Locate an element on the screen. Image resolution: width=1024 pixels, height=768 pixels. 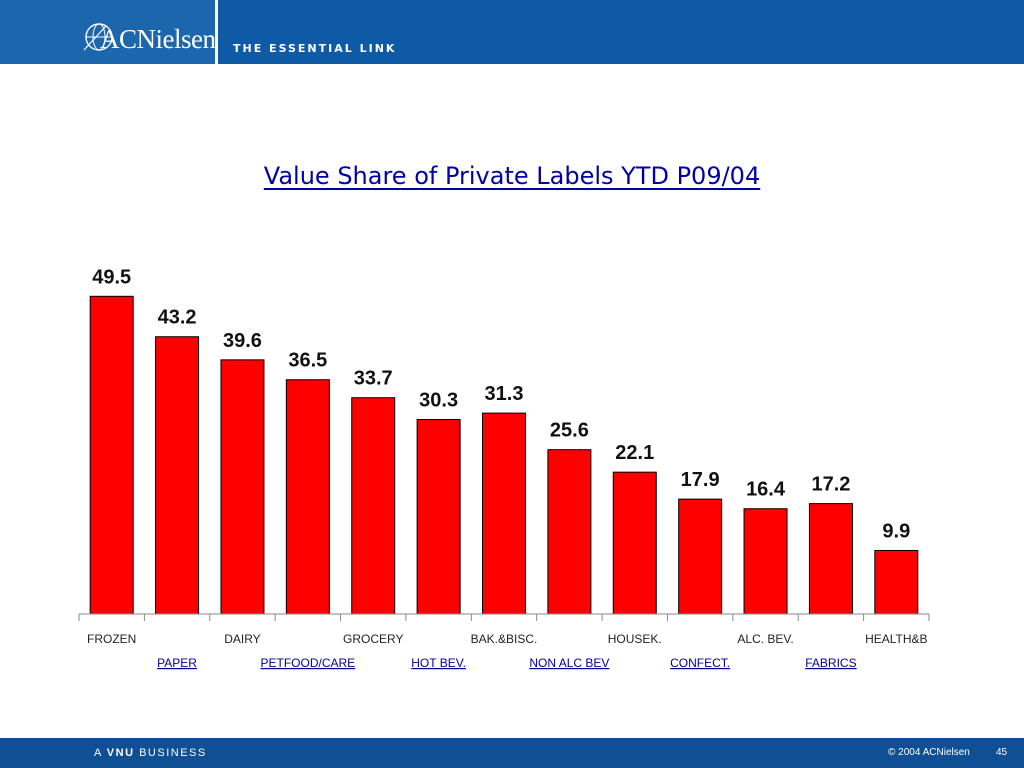
category-label-1: PAPER is located at coordinates (177, 663).